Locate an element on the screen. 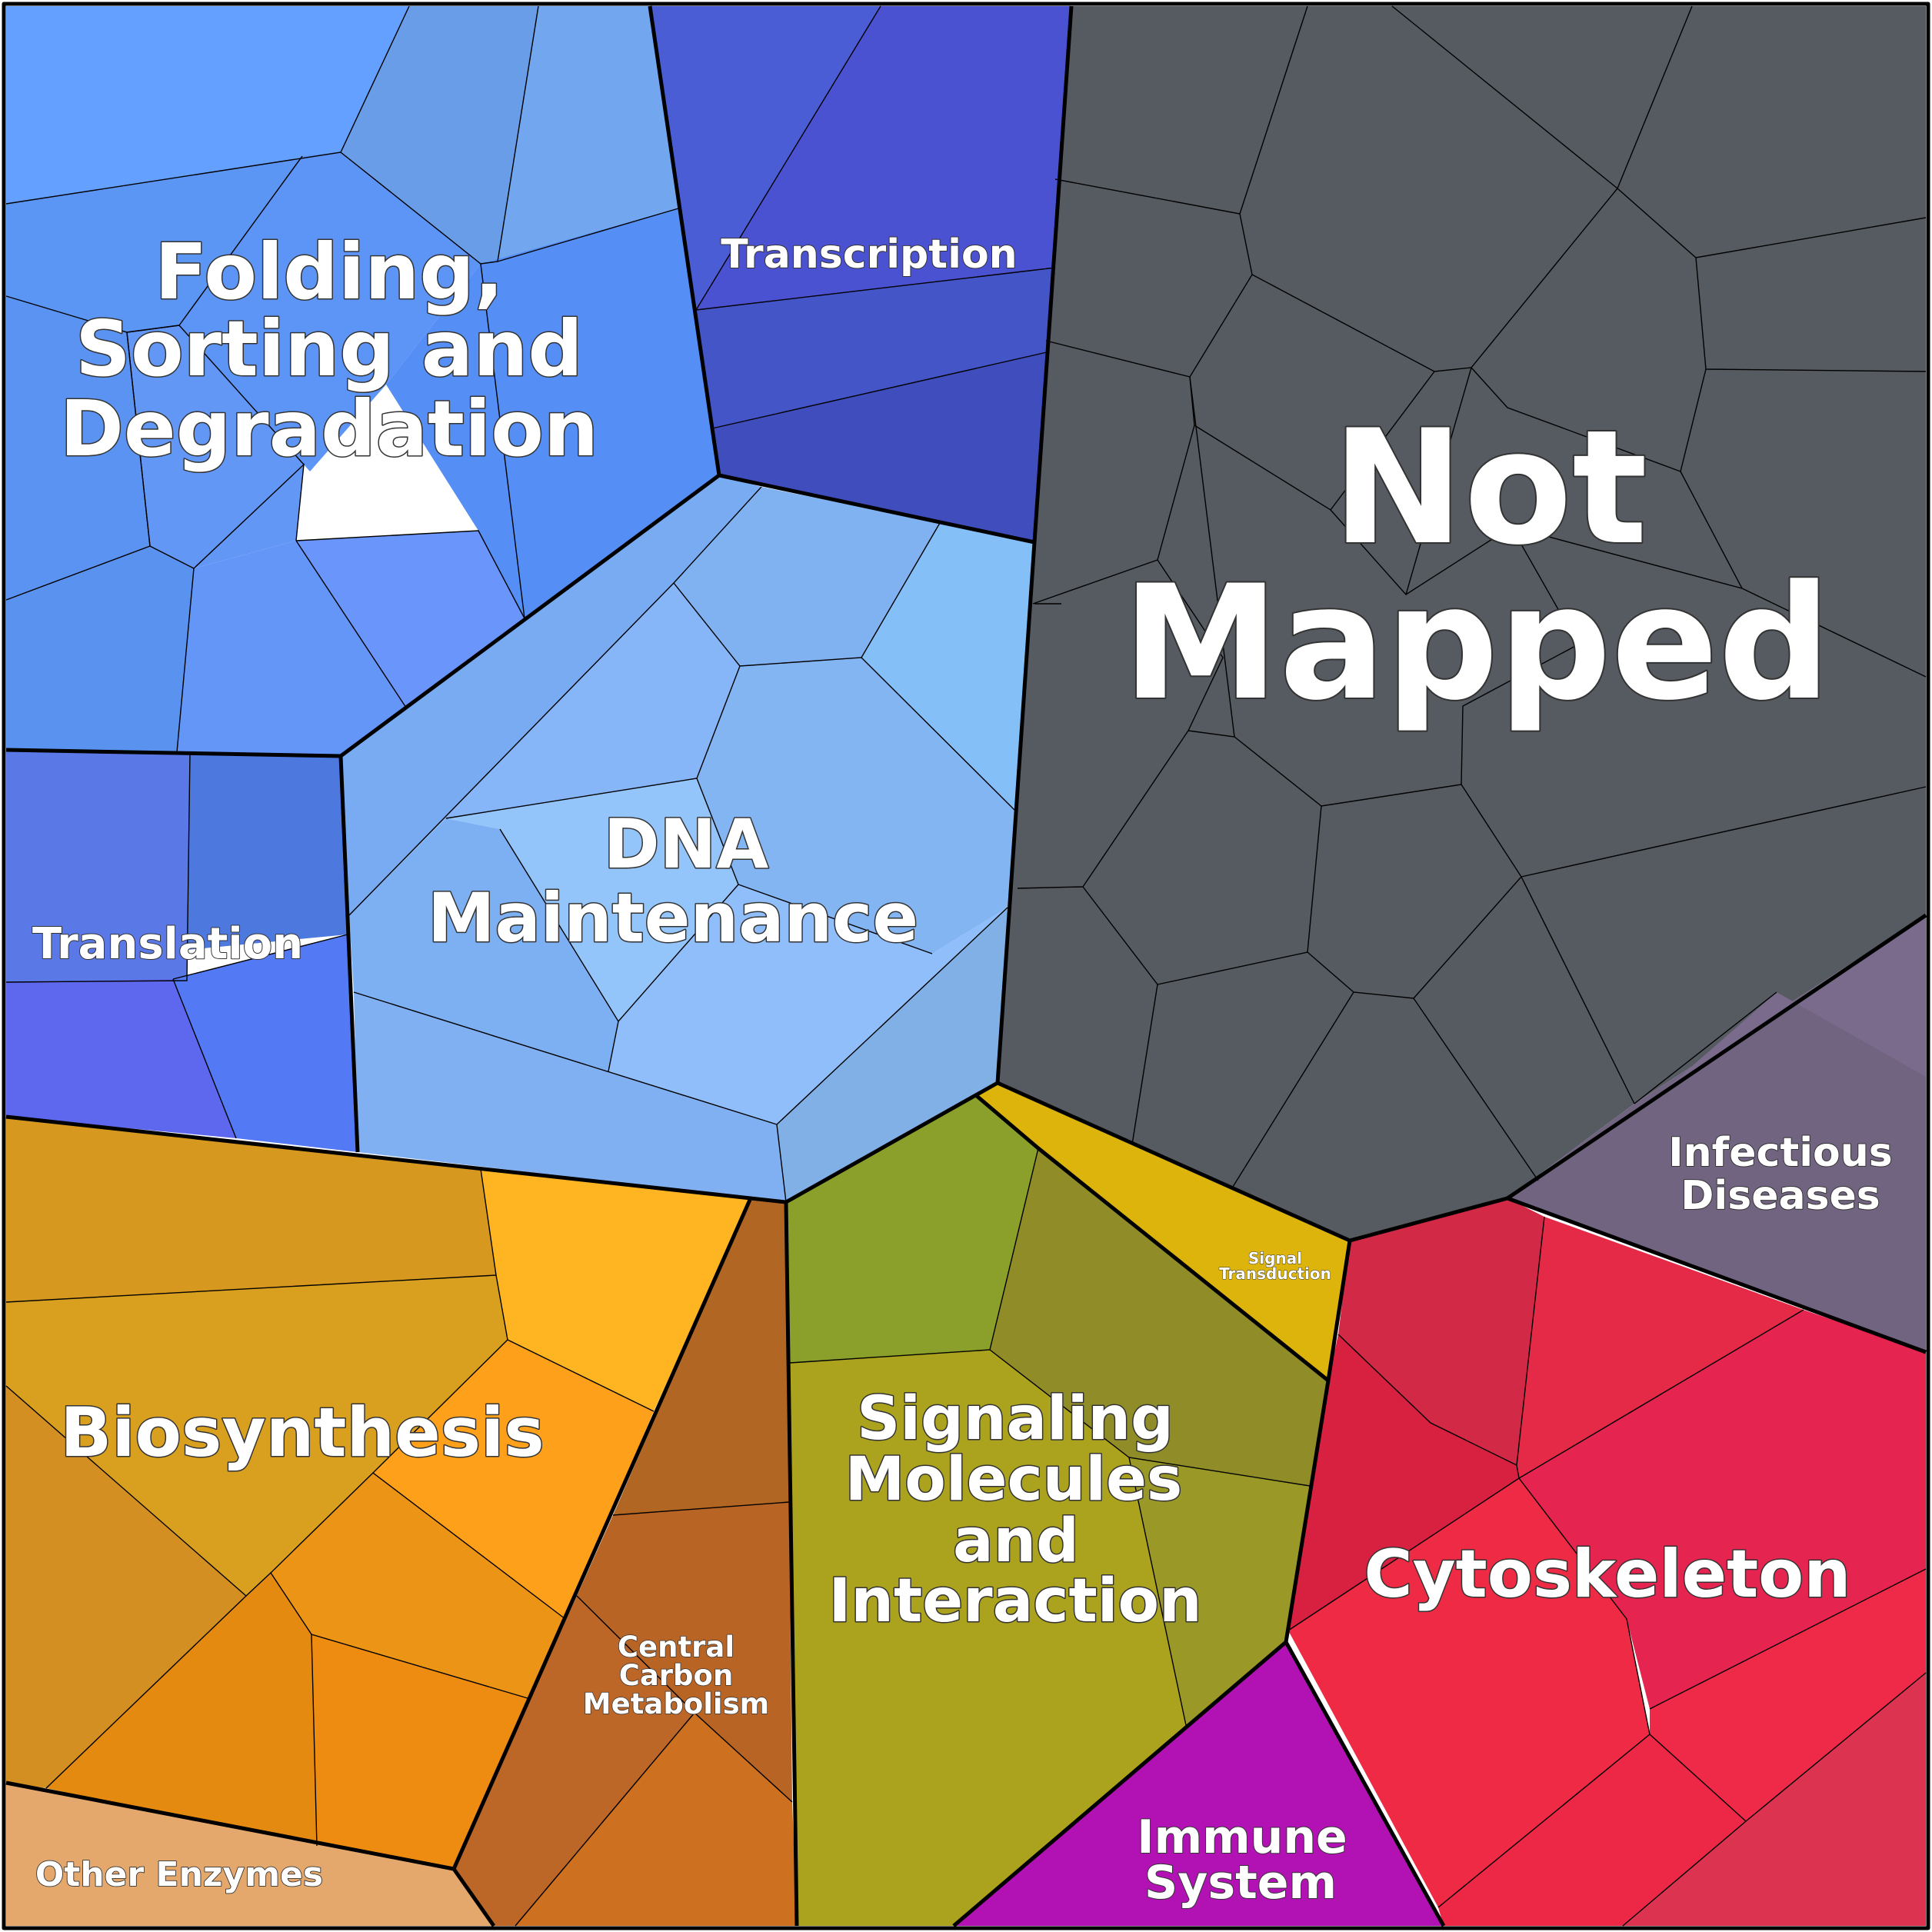 This screenshot has height=1932, width=1932. region-central-carbon-metabolism is located at coordinates (625, 1563).